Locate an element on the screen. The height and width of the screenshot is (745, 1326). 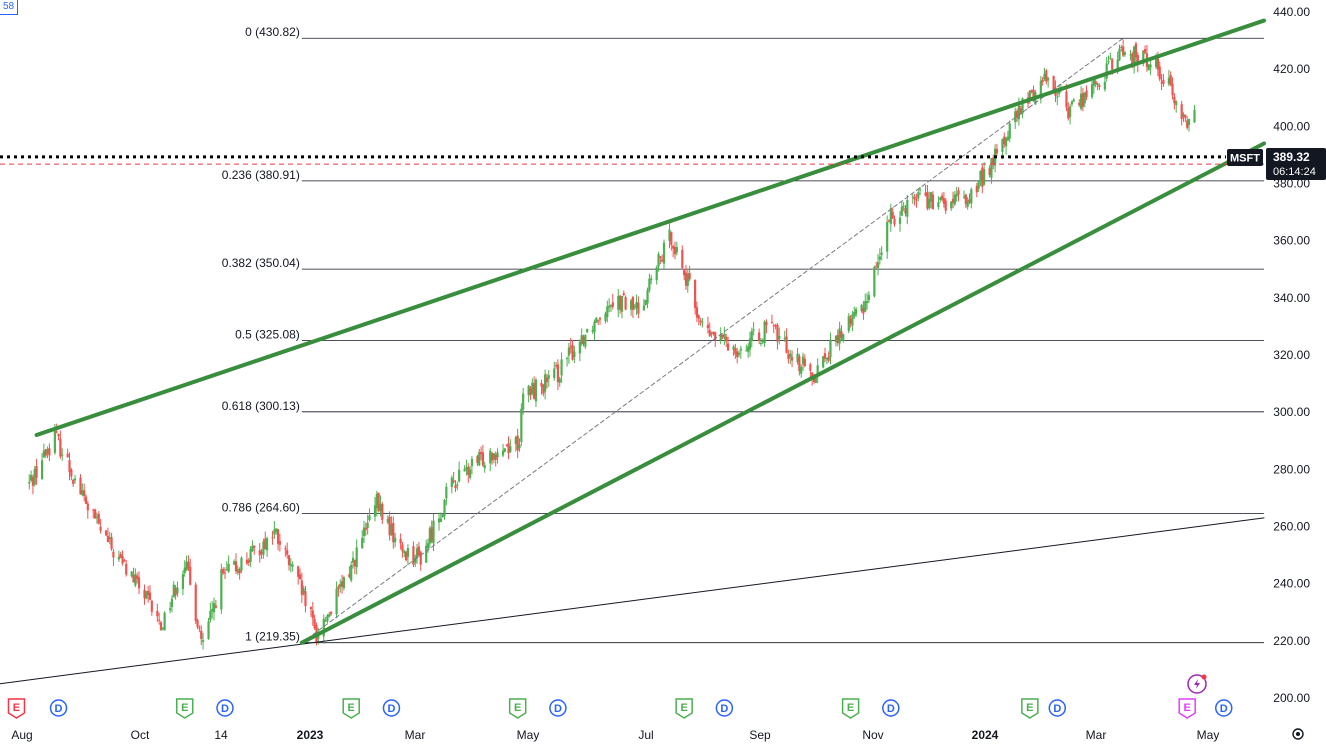
settings-gear-icon is located at coordinates (1298, 734).